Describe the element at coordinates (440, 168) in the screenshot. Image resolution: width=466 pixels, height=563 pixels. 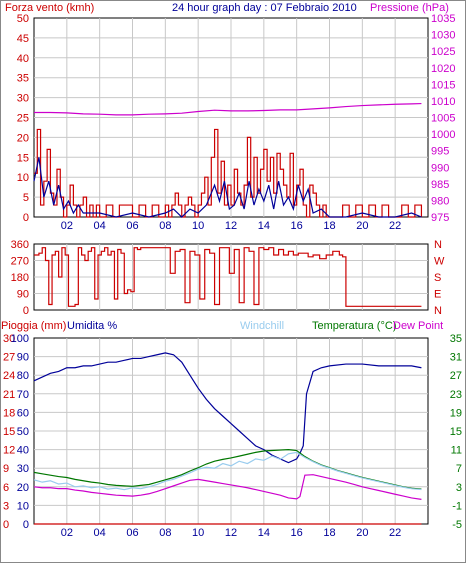
I see `pressure-y-tick: 990` at that location.